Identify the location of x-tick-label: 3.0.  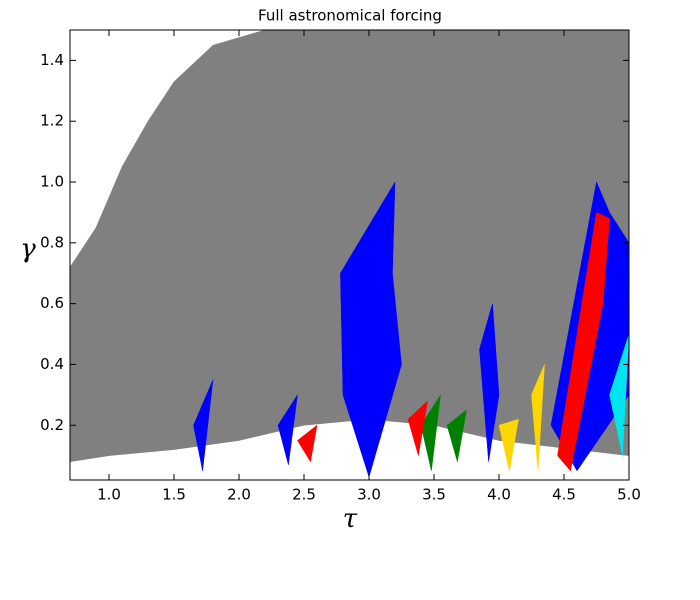
(369, 495).